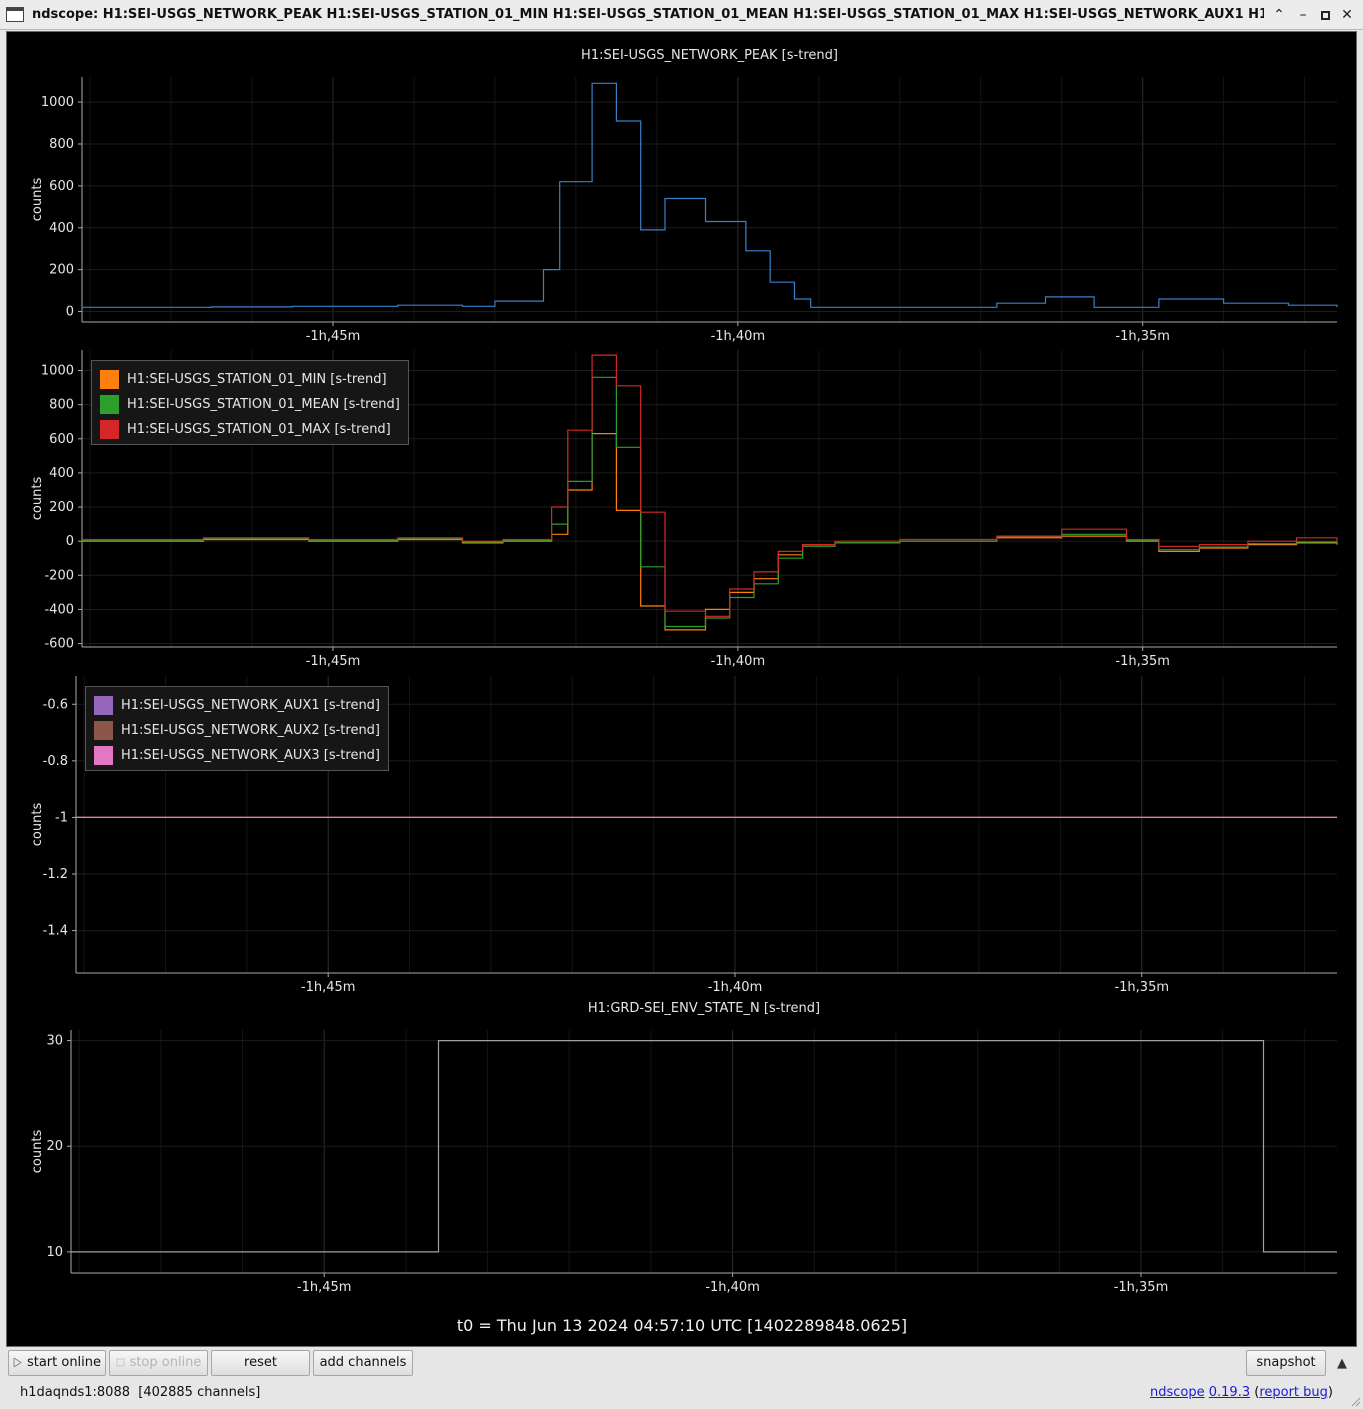  What do you see at coordinates (257, 379) in the screenshot?
I see `legend-label: H1:SEI-USGS_STATION_01_MIN [s-trend]` at bounding box center [257, 379].